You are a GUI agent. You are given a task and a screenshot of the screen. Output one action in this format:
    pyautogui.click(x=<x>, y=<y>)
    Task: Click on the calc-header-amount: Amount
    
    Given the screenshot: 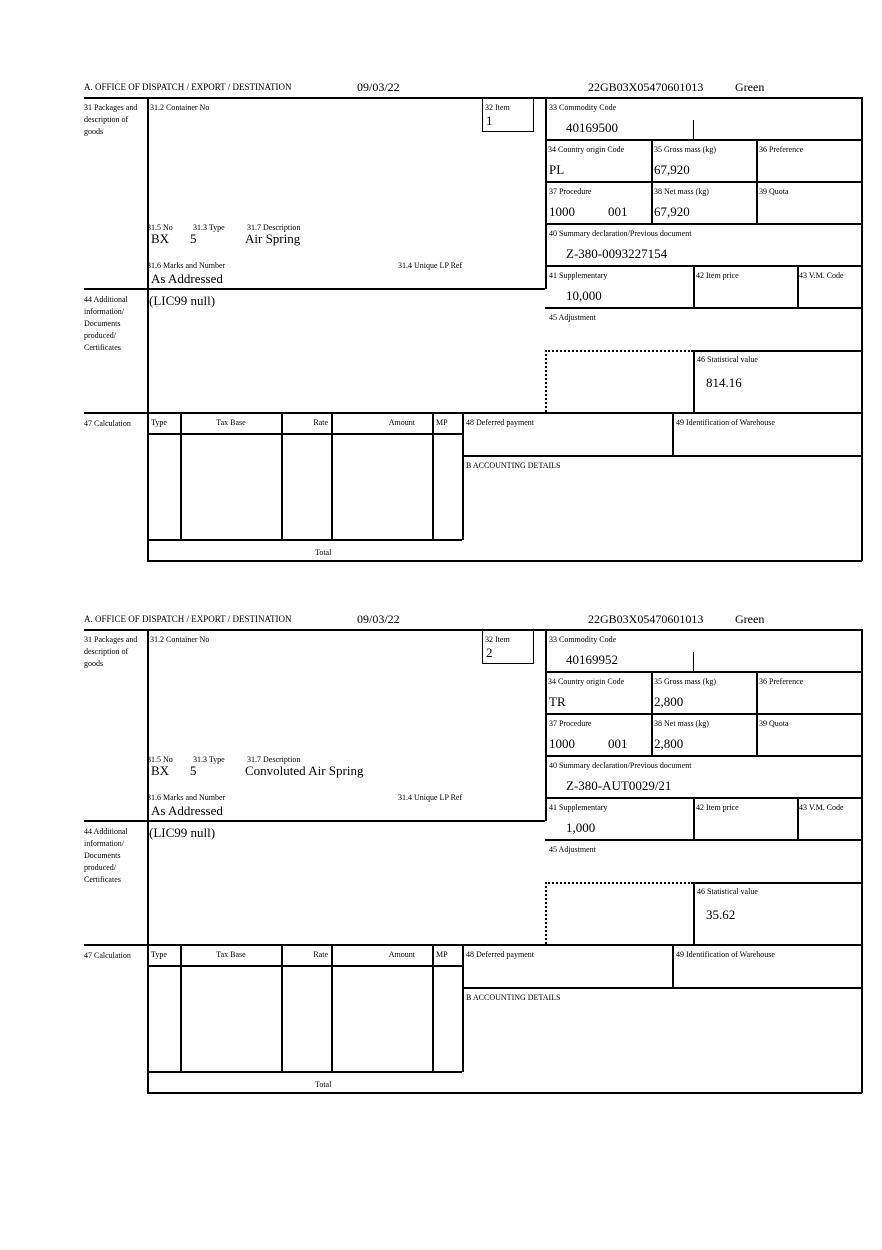 What is the action you would take?
    pyautogui.click(x=401, y=954)
    